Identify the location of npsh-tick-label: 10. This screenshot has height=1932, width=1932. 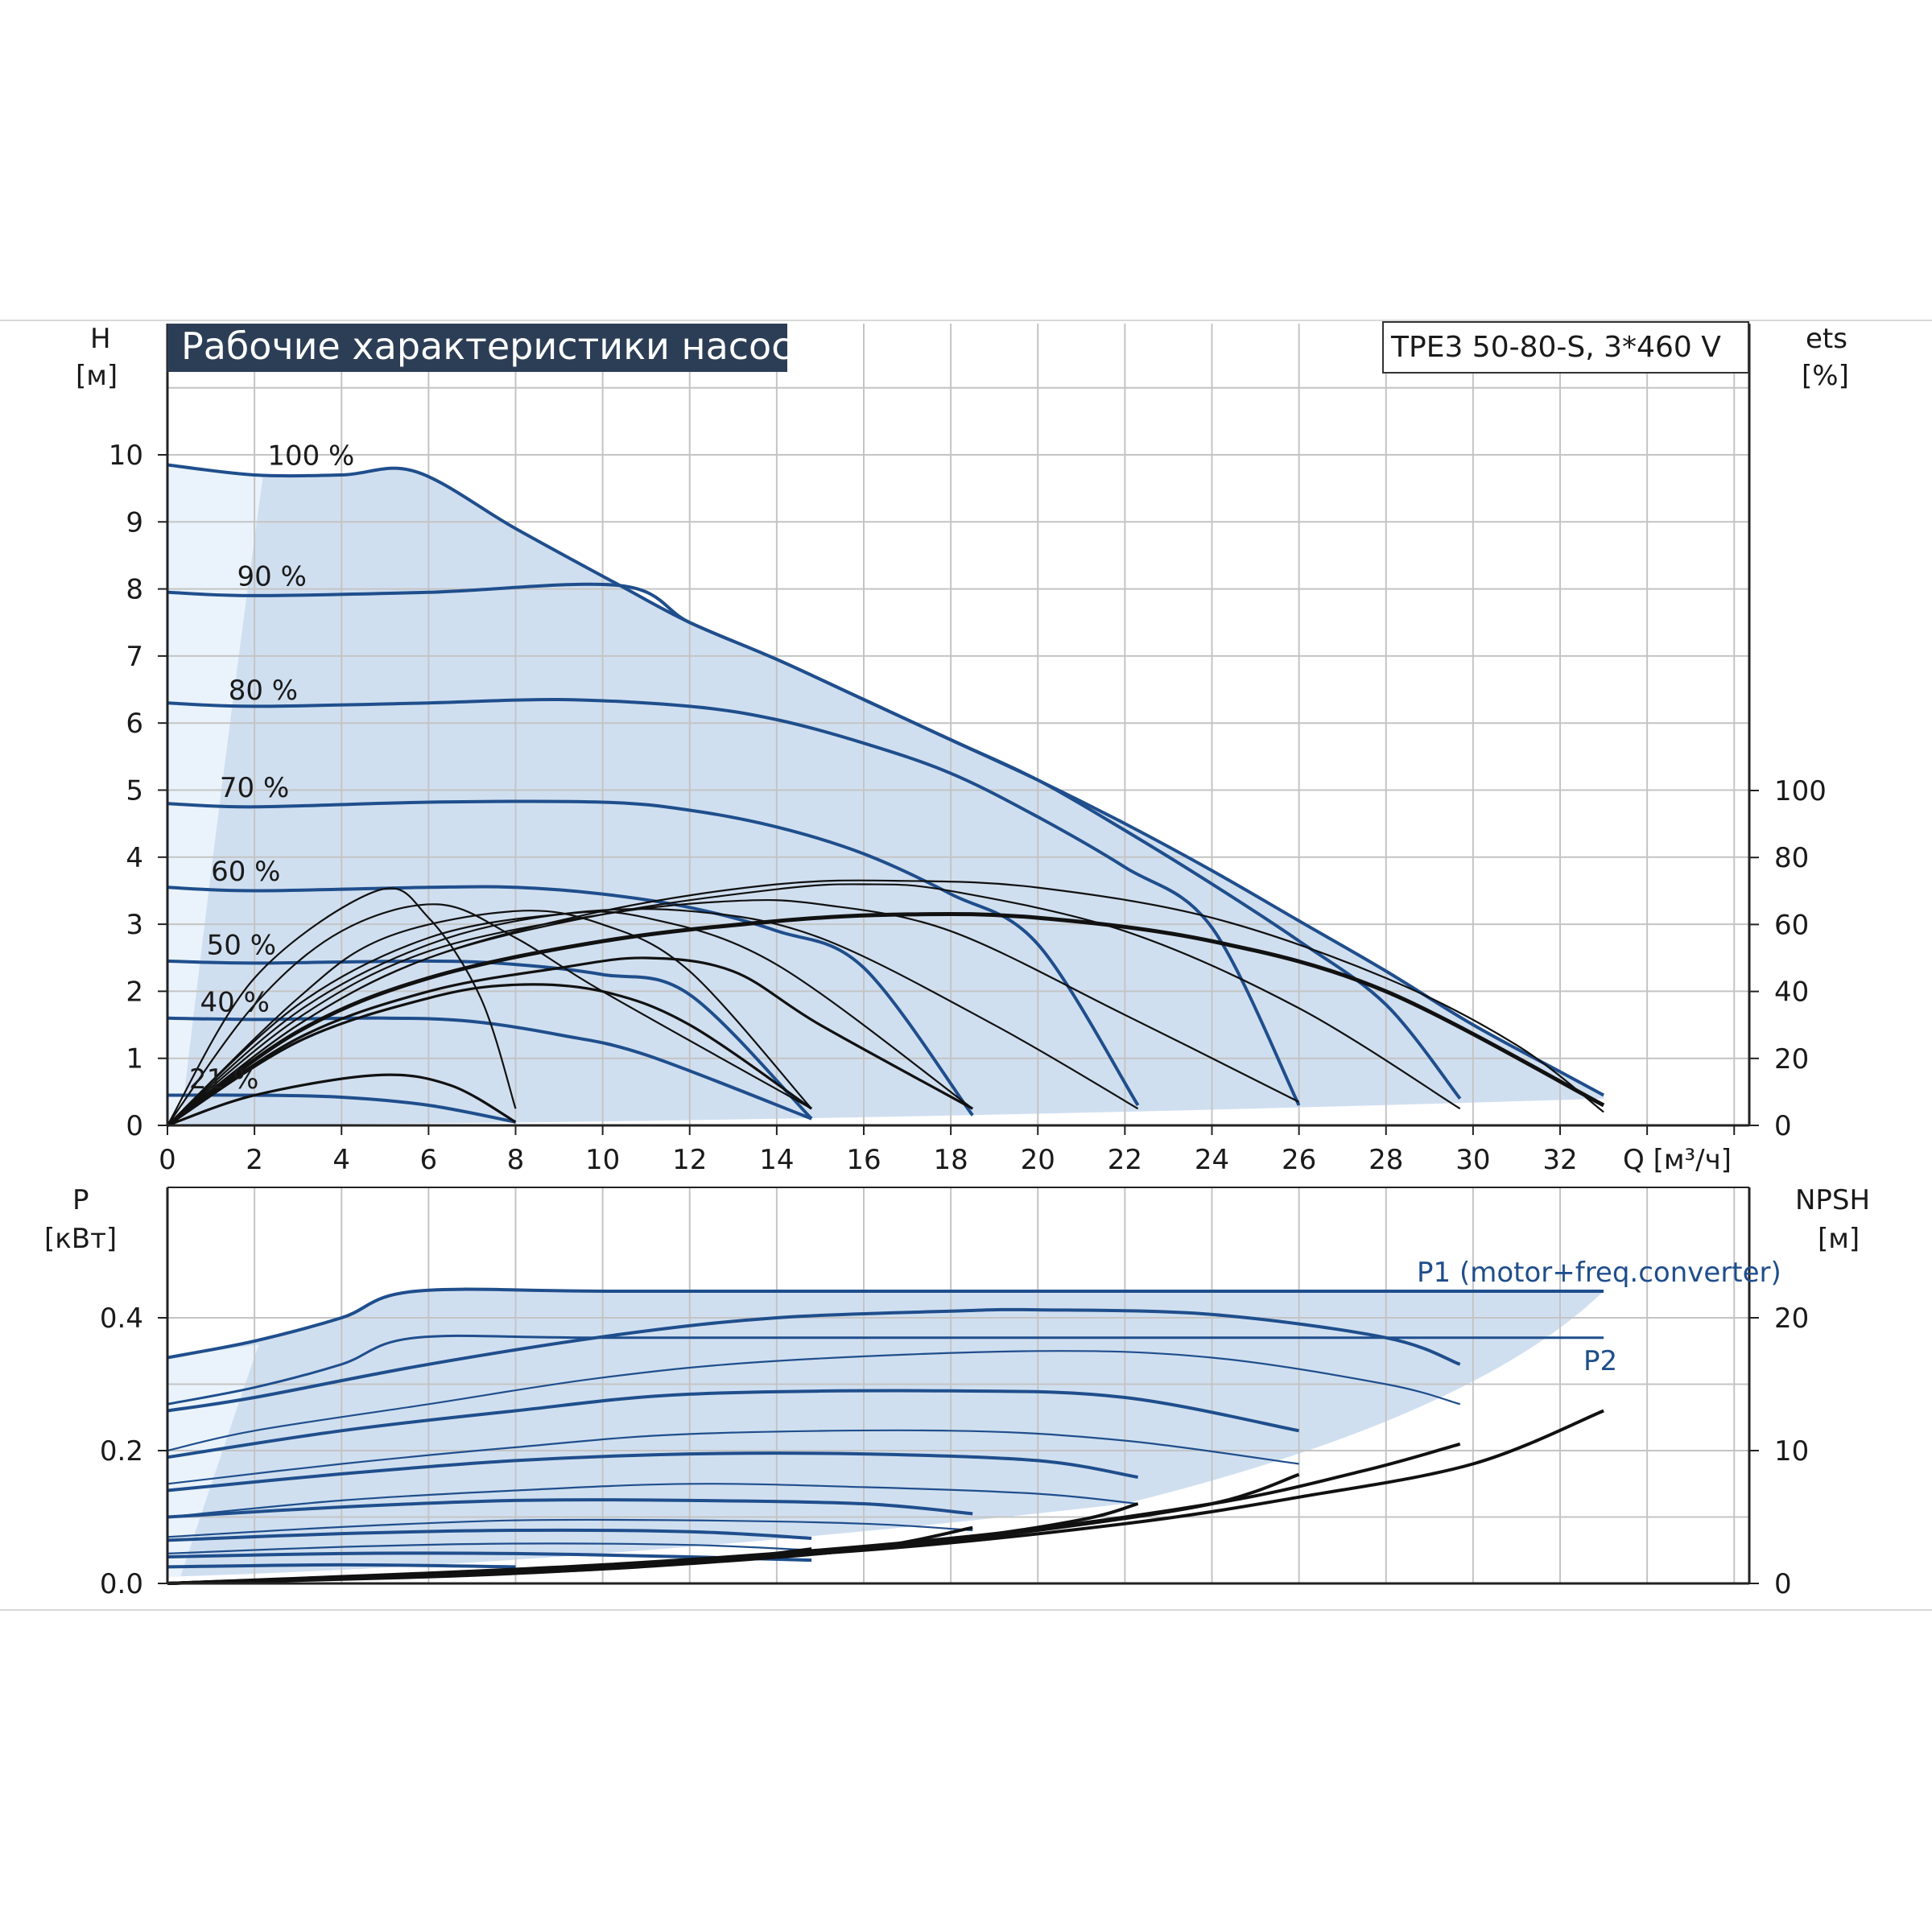
(1791, 1451).